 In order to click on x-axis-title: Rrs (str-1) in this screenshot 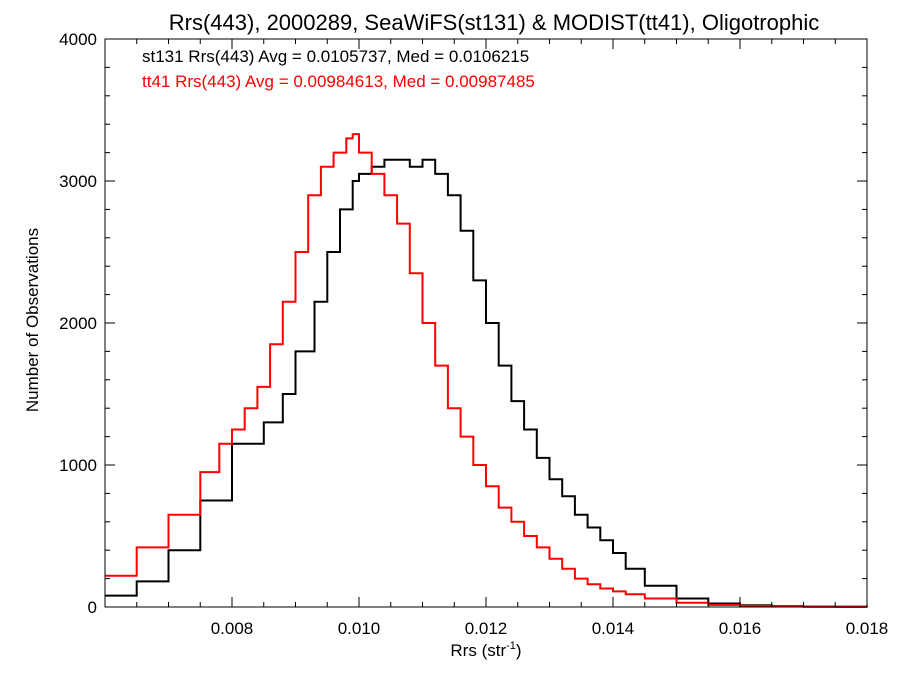, I will do `click(485, 650)`.